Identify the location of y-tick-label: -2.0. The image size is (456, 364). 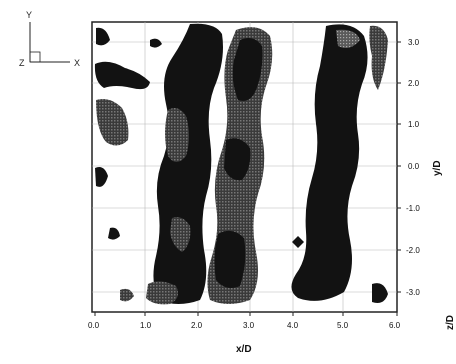
(413, 250).